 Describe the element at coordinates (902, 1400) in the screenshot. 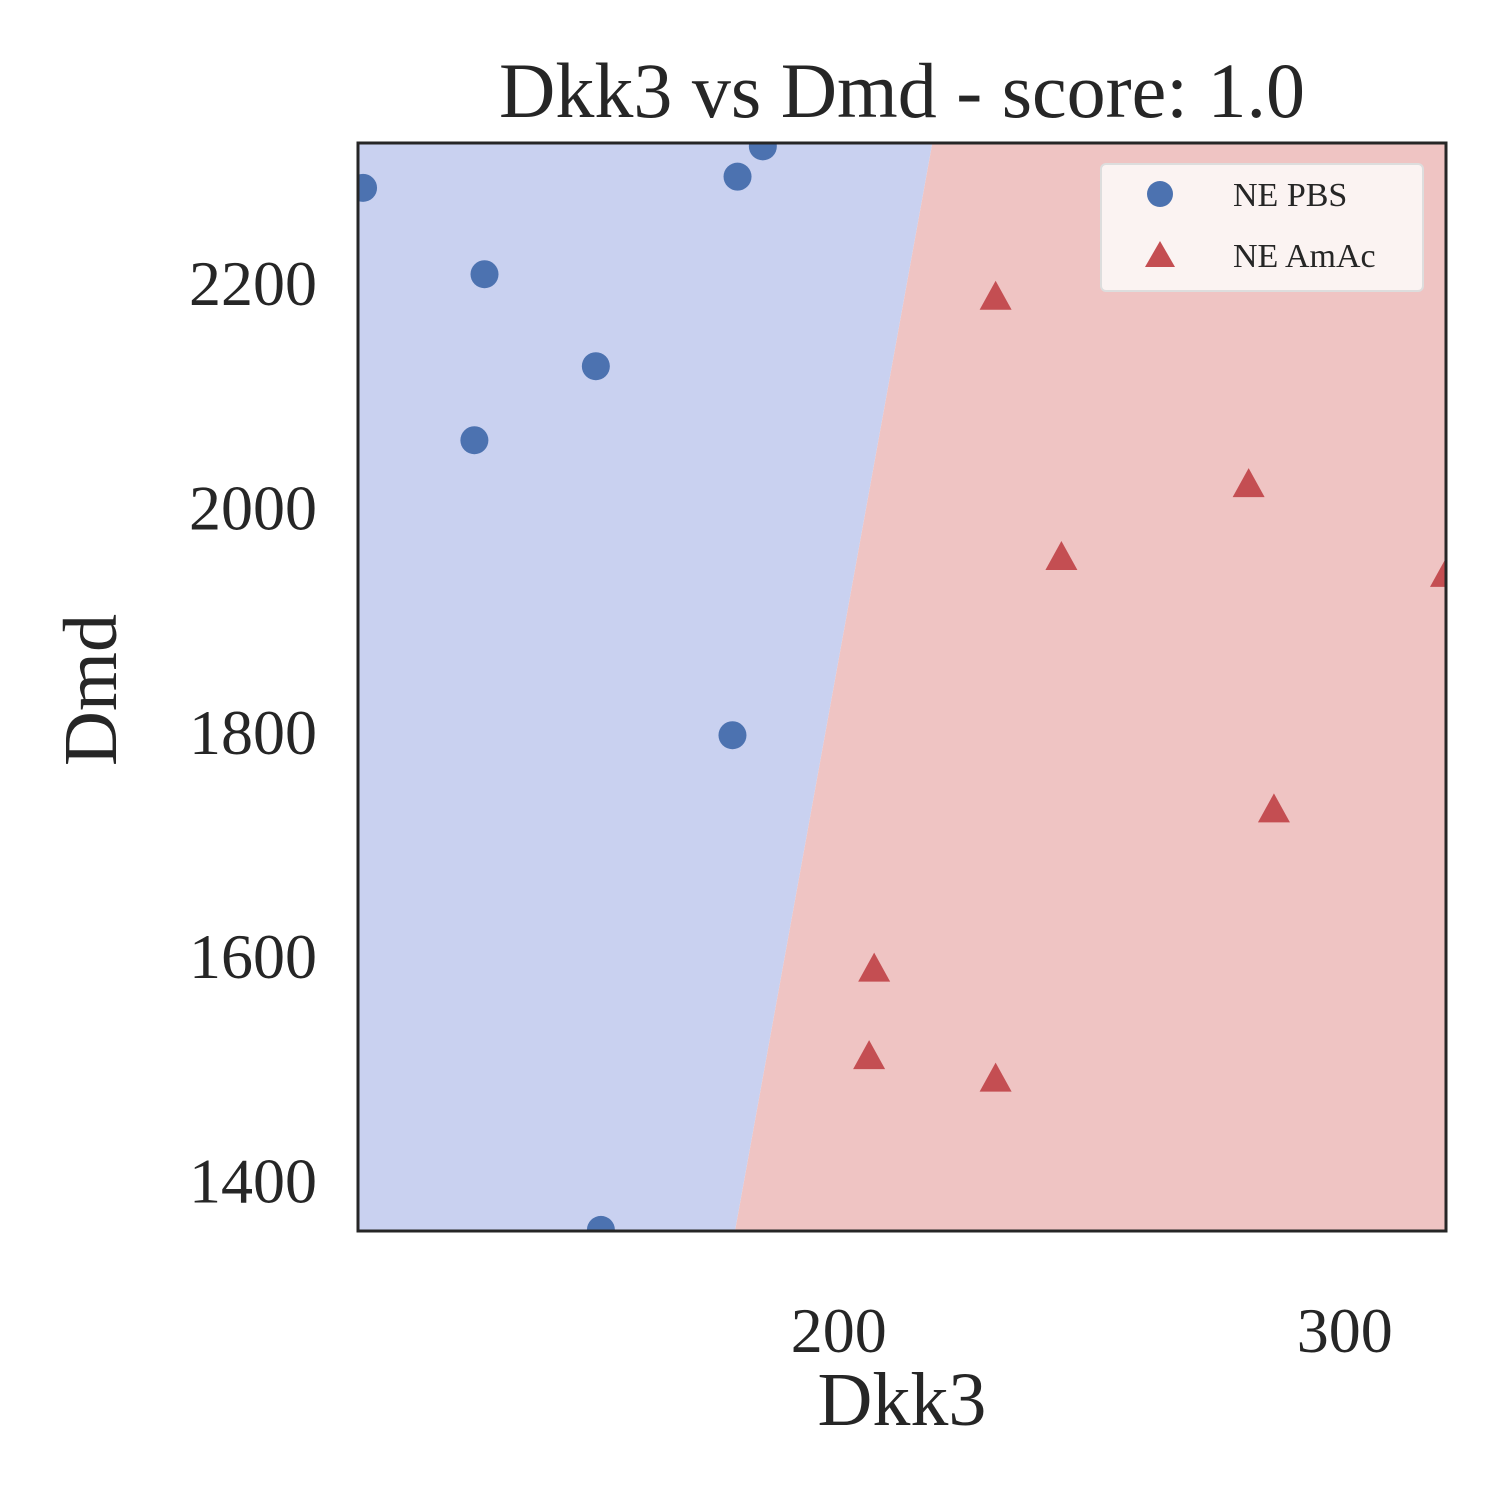

I see `x-axis-label: Dkk3` at that location.